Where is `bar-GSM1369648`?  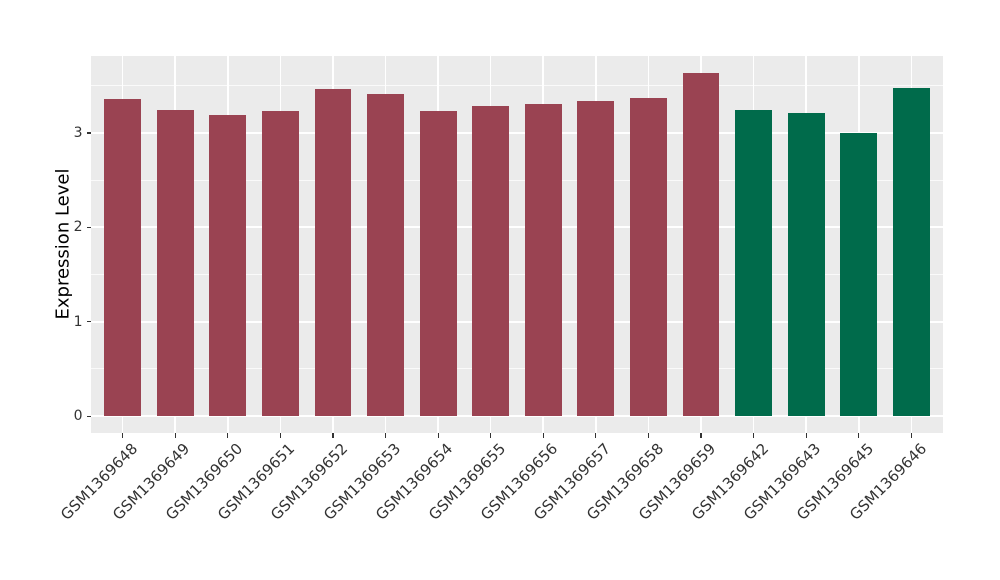 bar-GSM1369648 is located at coordinates (122, 257).